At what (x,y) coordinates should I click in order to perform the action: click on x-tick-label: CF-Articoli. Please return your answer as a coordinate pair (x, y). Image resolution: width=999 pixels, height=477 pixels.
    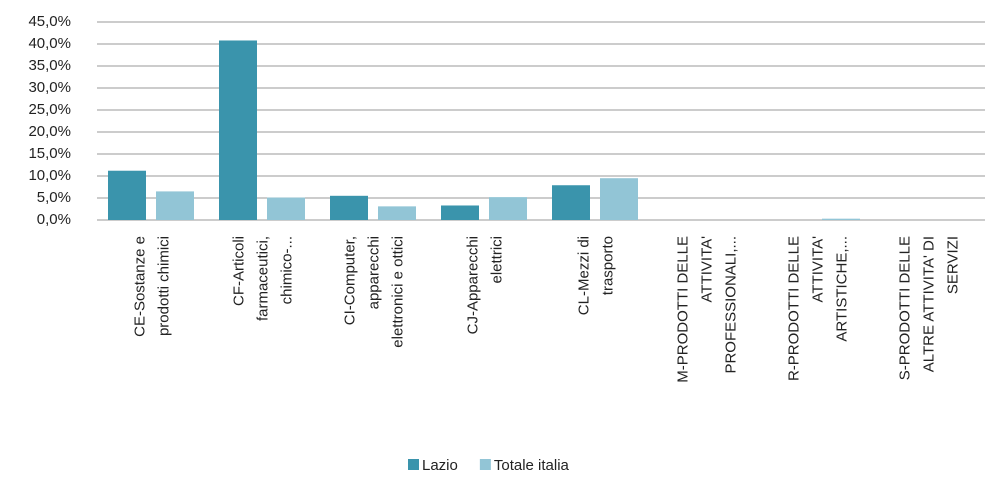
    Looking at the image, I should click on (238, 271).